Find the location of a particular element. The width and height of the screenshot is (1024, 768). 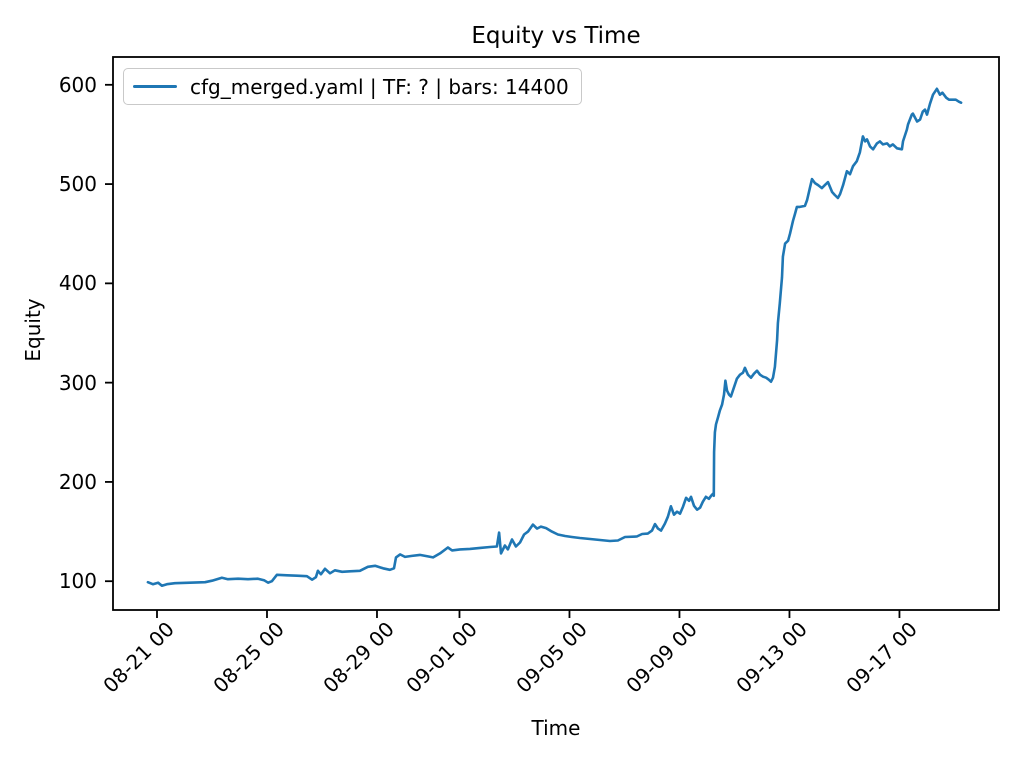

x-axis-label: Time is located at coordinates (556, 728).